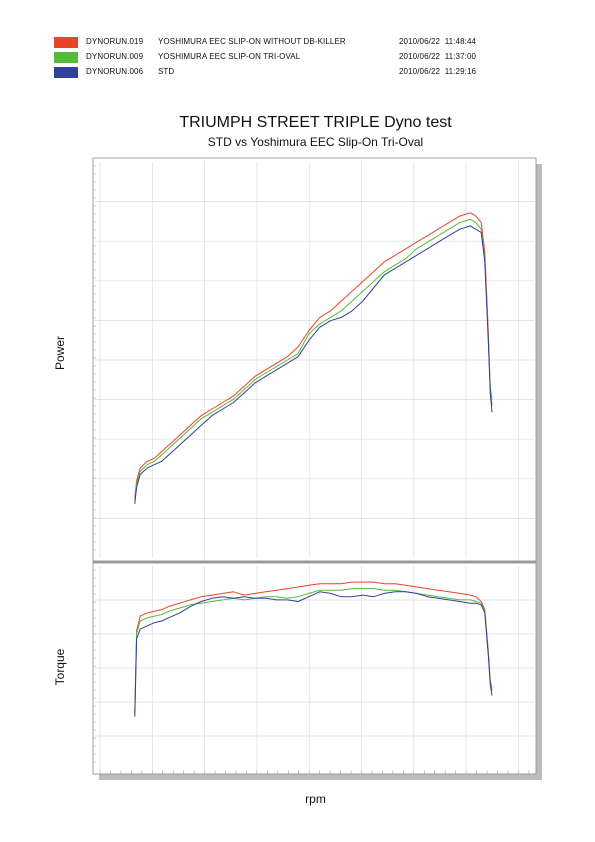 The height and width of the screenshot is (842, 595). Describe the element at coordinates (60, 353) in the screenshot. I see `power-axis-label: Power` at that location.